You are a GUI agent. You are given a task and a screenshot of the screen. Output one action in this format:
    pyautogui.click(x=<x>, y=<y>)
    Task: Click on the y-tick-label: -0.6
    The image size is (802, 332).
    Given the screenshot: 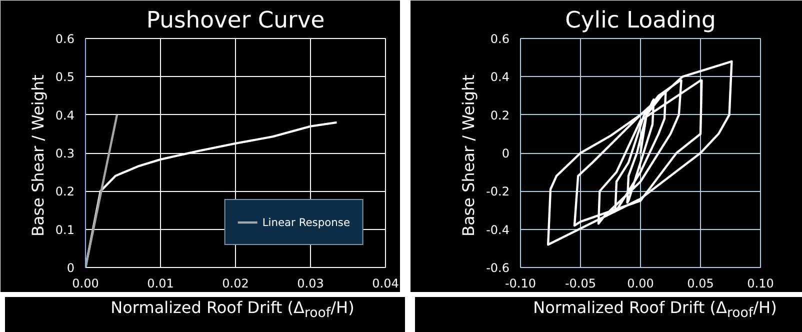 What is the action you would take?
    pyautogui.click(x=498, y=268)
    